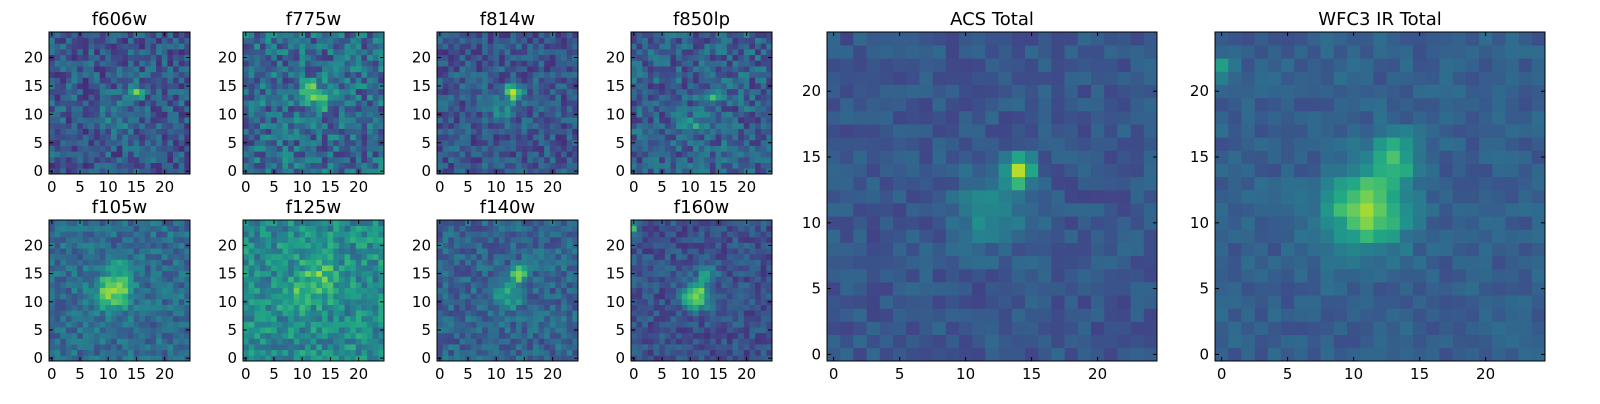 This screenshot has height=404, width=1600. Describe the element at coordinates (330, 374) in the screenshot. I see `x-tick-label: 15` at that location.